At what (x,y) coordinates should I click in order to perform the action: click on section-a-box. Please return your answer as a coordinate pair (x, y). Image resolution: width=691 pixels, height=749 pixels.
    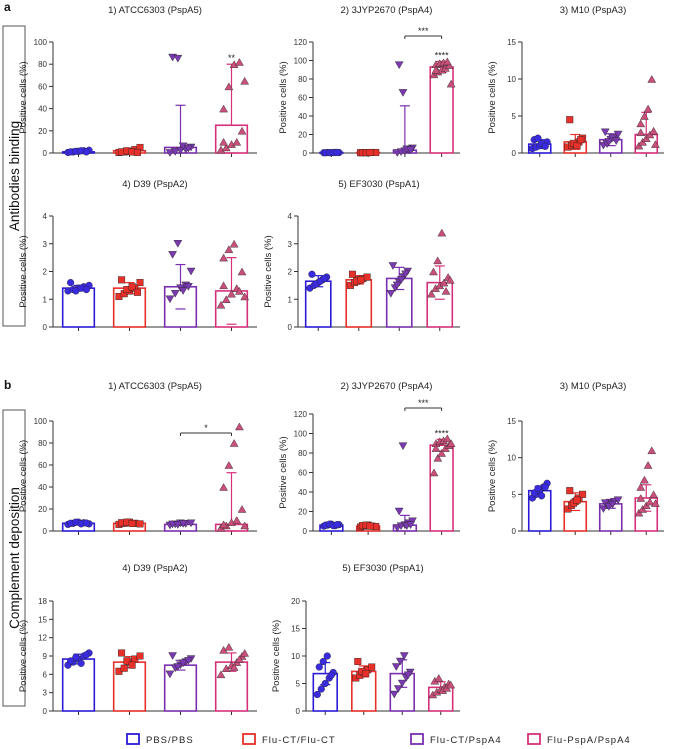
    Looking at the image, I should click on (14, 176).